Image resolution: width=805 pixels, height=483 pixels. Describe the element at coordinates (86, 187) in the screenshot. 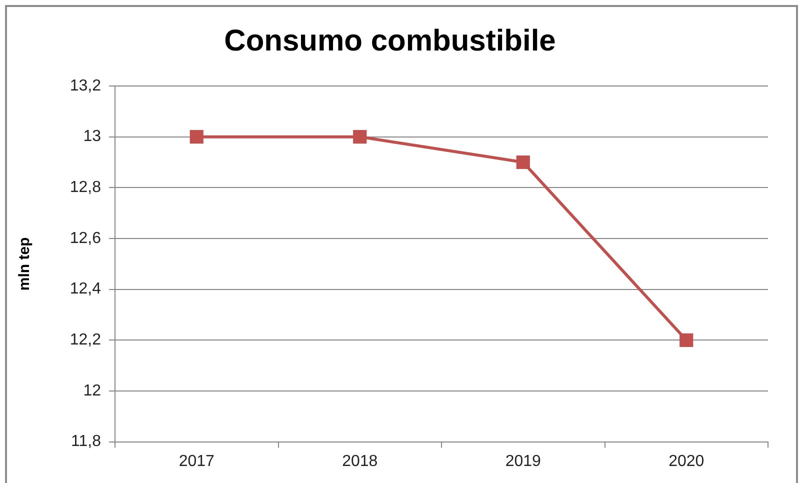

I see `y-tick-label: 12,8` at that location.